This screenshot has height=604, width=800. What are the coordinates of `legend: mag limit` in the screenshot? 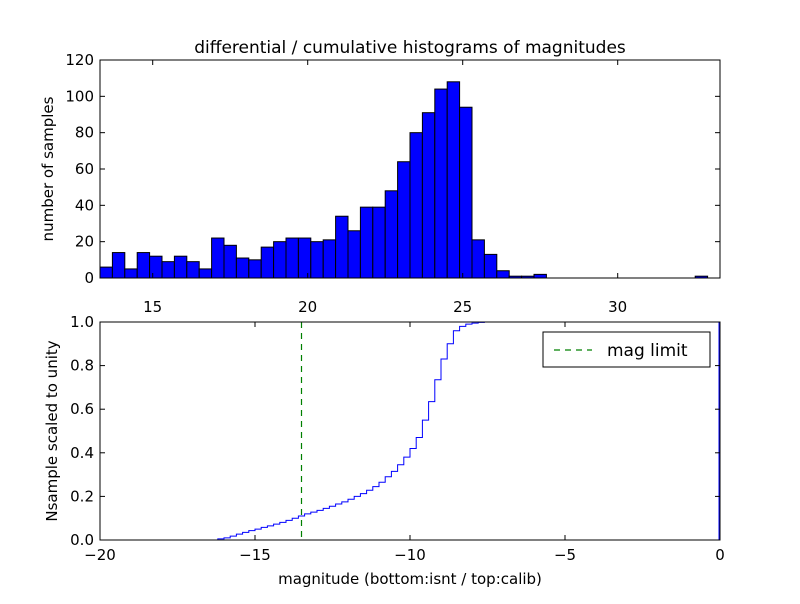 It's located at (626, 349).